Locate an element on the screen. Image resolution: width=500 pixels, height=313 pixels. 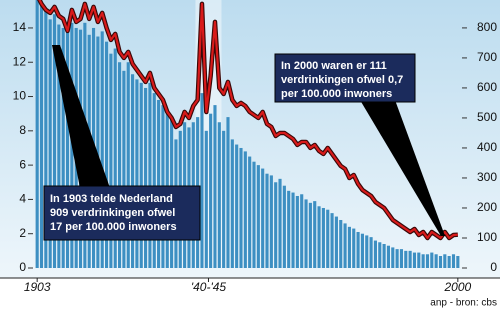
annotation-text: verdrinkingen ofwel 0,7 is located at coordinates (342, 80).